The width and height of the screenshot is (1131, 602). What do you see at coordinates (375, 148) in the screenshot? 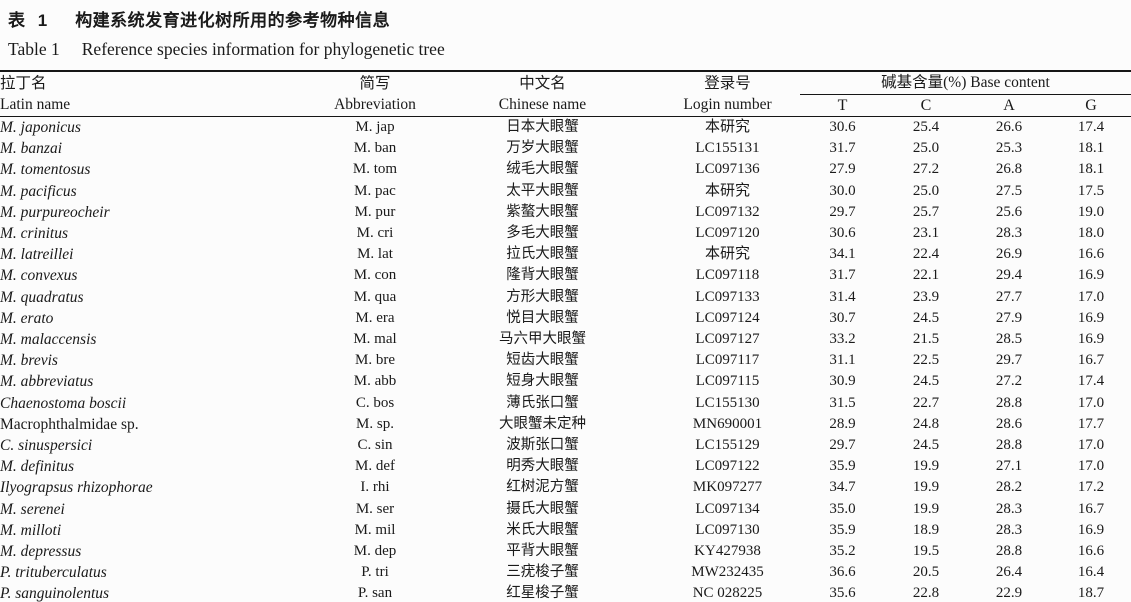
I see `abbreviation-cell: M. ban` at bounding box center [375, 148].